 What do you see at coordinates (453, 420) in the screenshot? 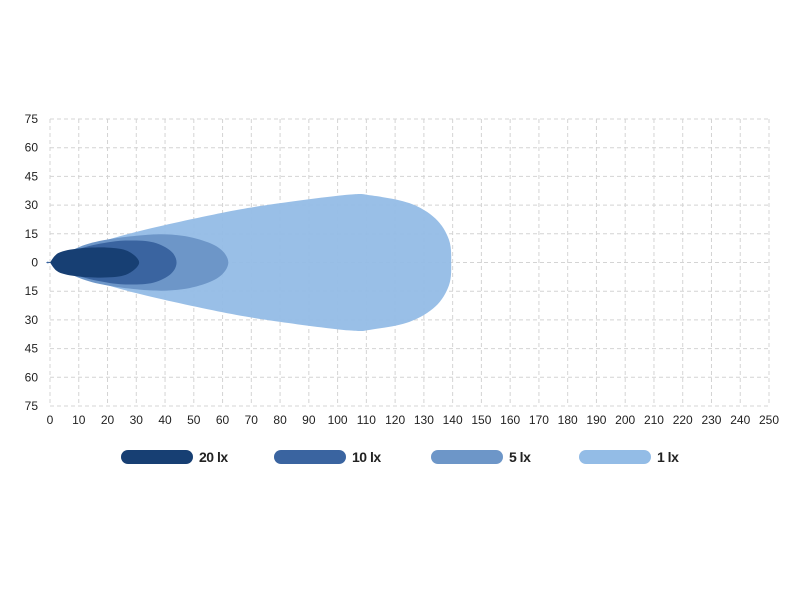
I see `x-tick-label: 140` at bounding box center [453, 420].